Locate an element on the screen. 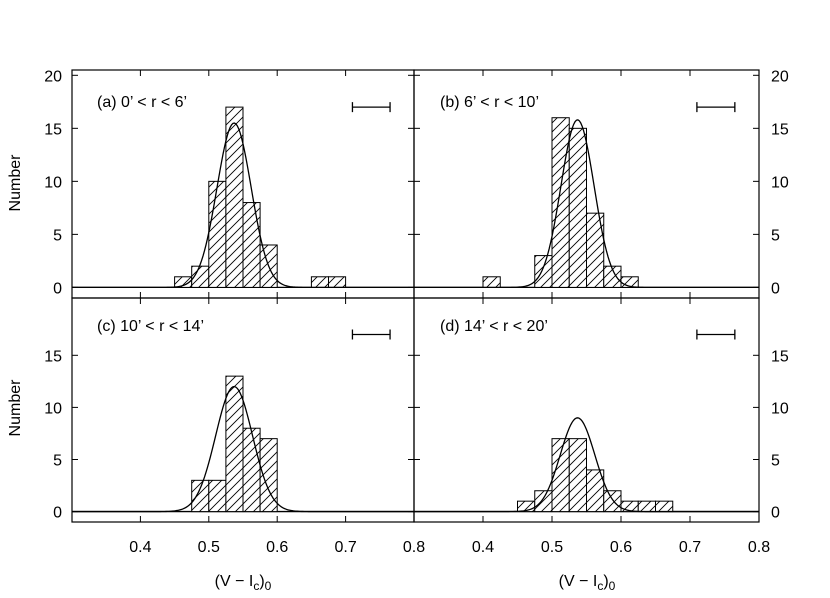  panel-label-d: (d) 14’ < r < 20’ is located at coordinates (494, 326).